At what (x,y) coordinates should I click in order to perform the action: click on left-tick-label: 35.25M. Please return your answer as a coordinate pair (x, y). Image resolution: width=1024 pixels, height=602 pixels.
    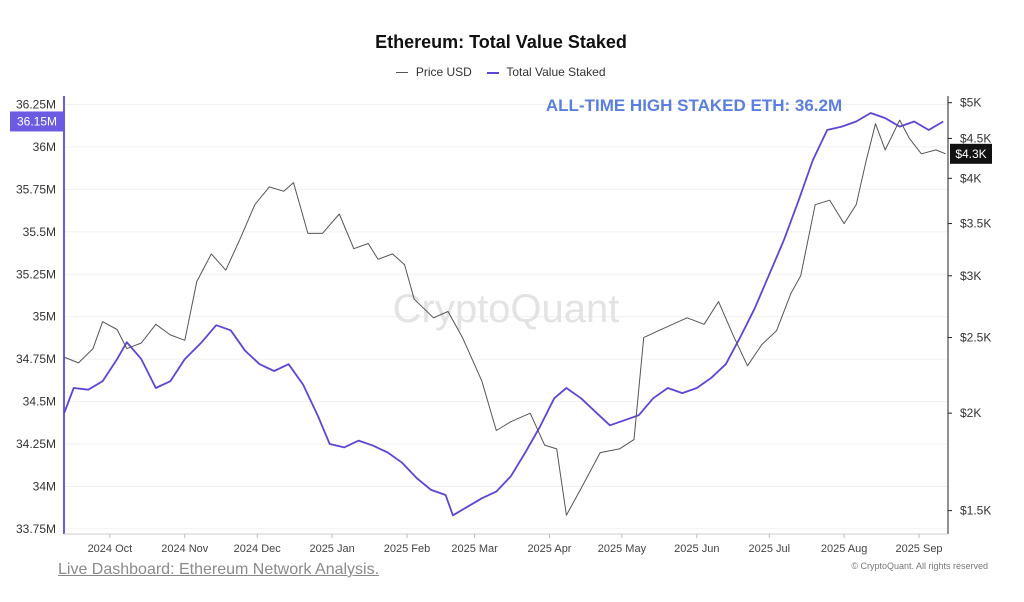
    Looking at the image, I should click on (36, 274).